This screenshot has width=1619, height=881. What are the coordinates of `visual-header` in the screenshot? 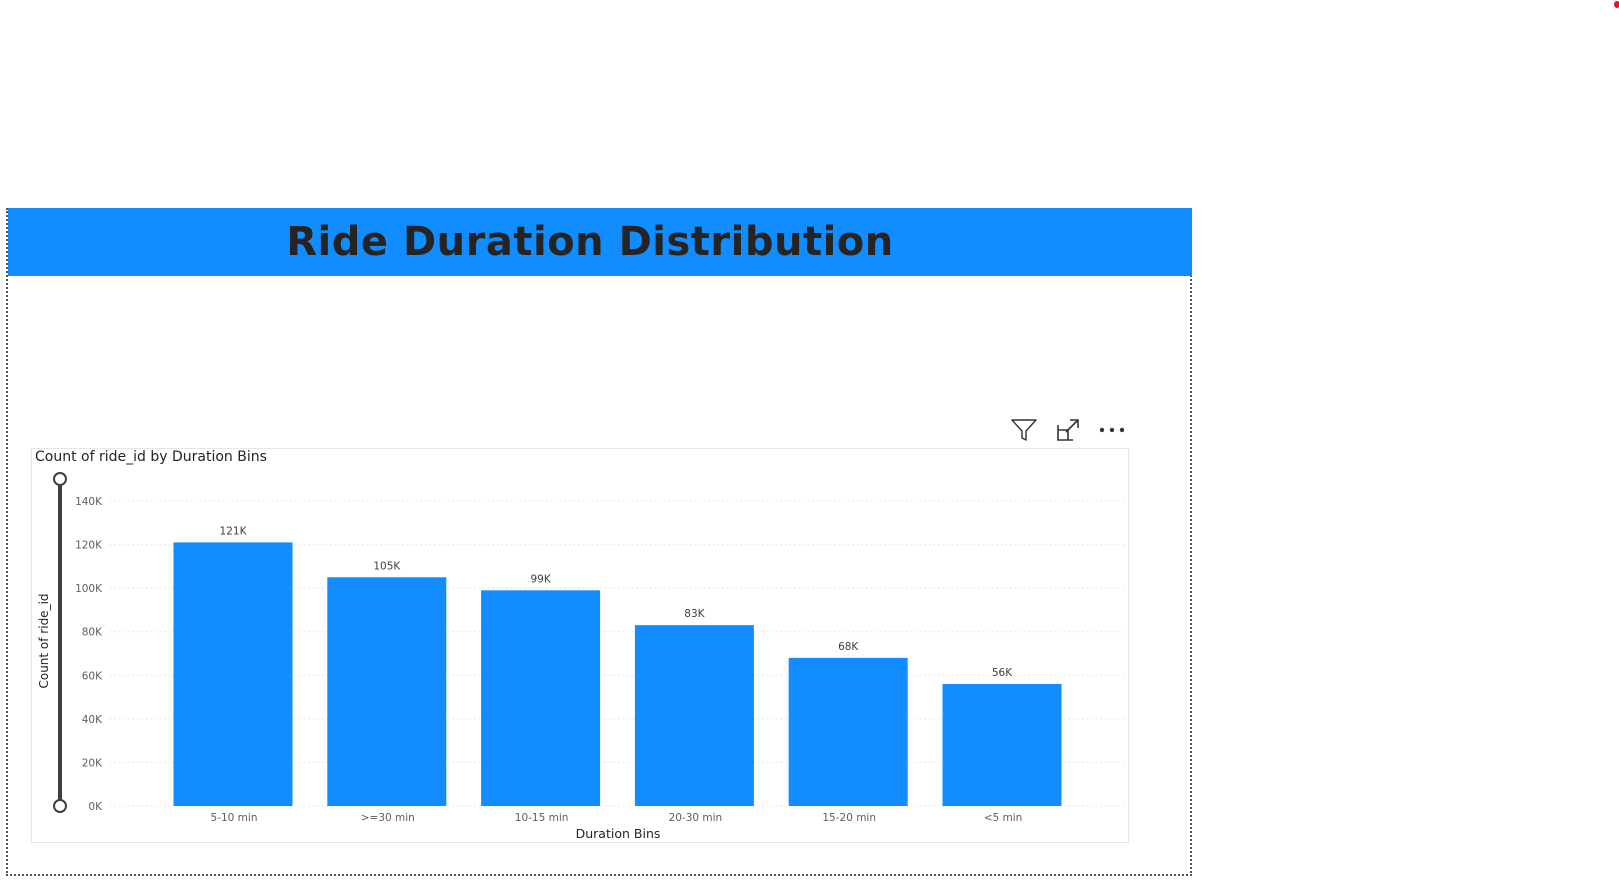 It's located at (1070, 430).